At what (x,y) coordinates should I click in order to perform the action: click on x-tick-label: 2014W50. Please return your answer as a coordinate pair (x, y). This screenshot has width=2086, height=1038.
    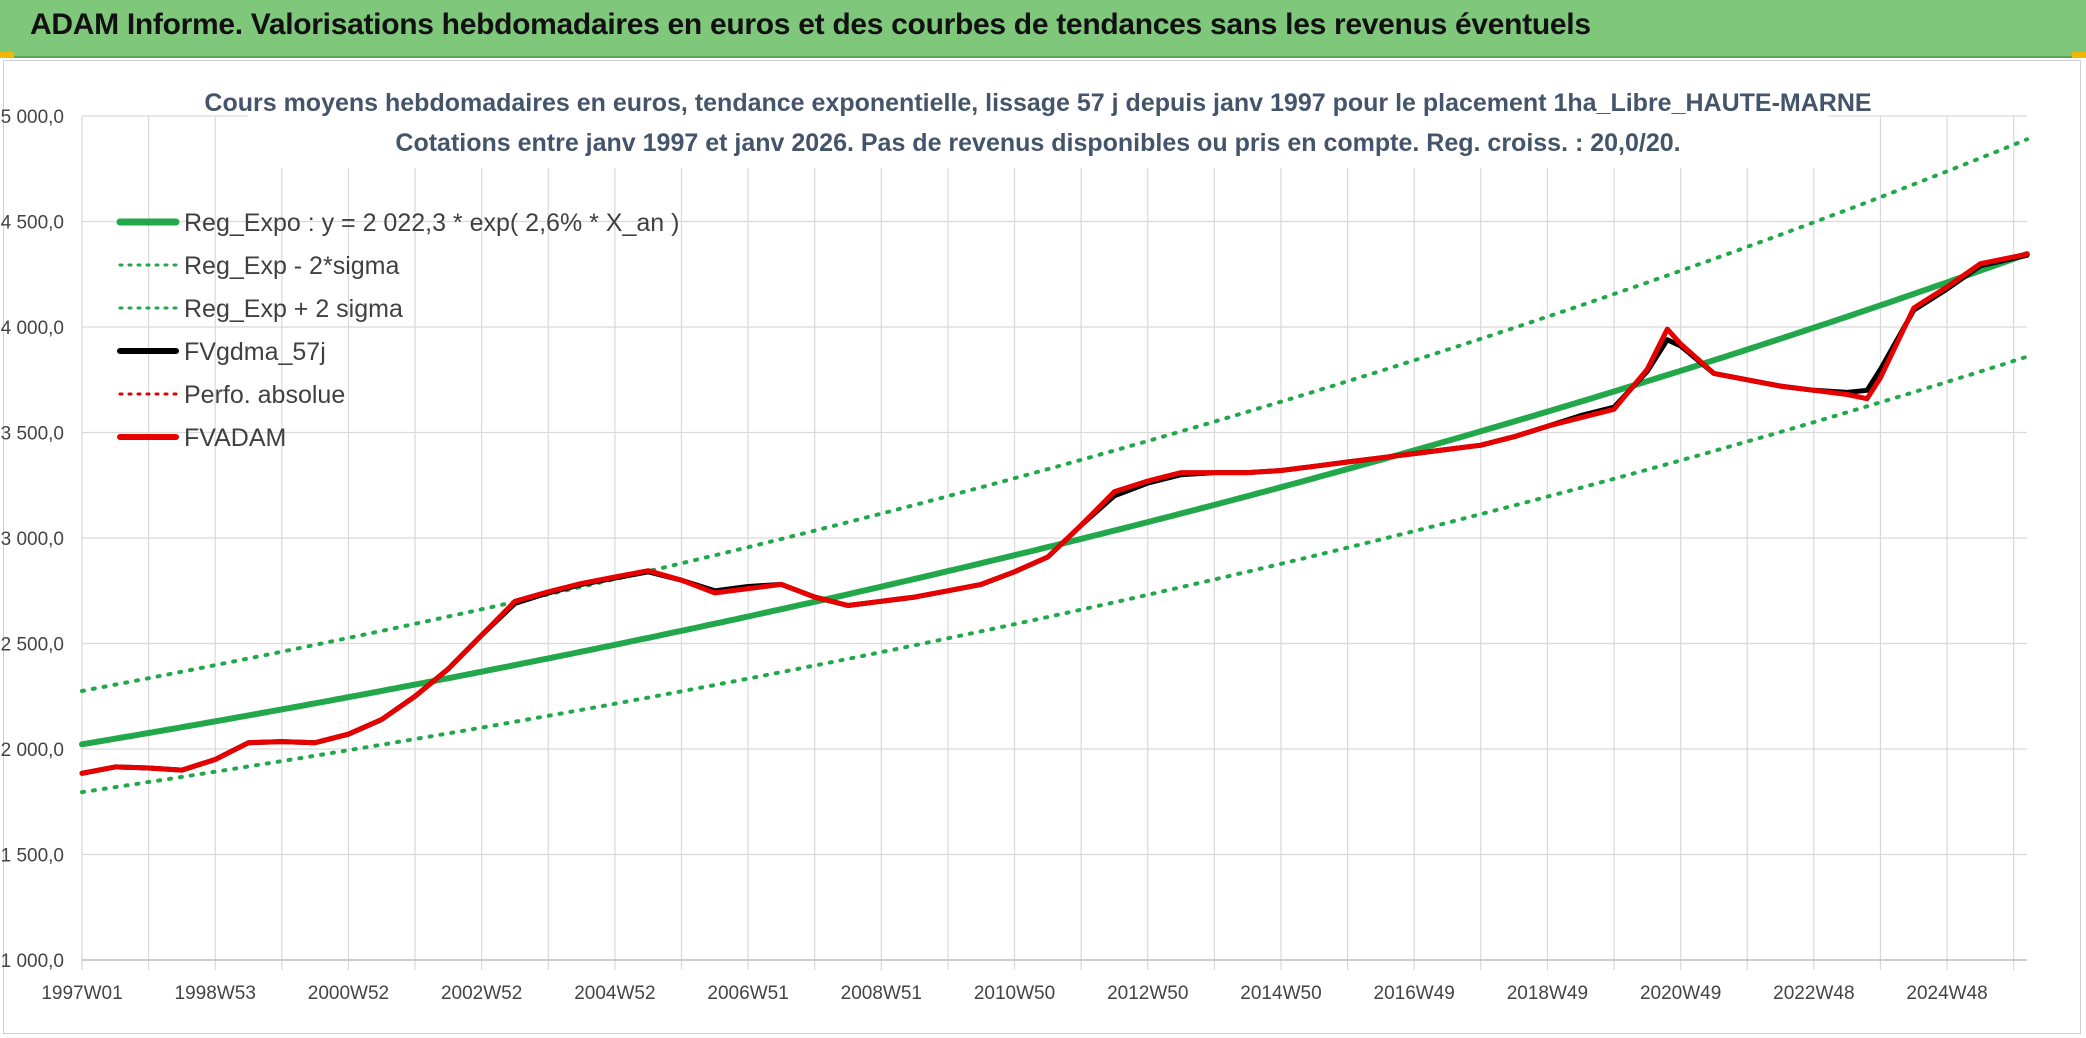
    Looking at the image, I should click on (1280, 993).